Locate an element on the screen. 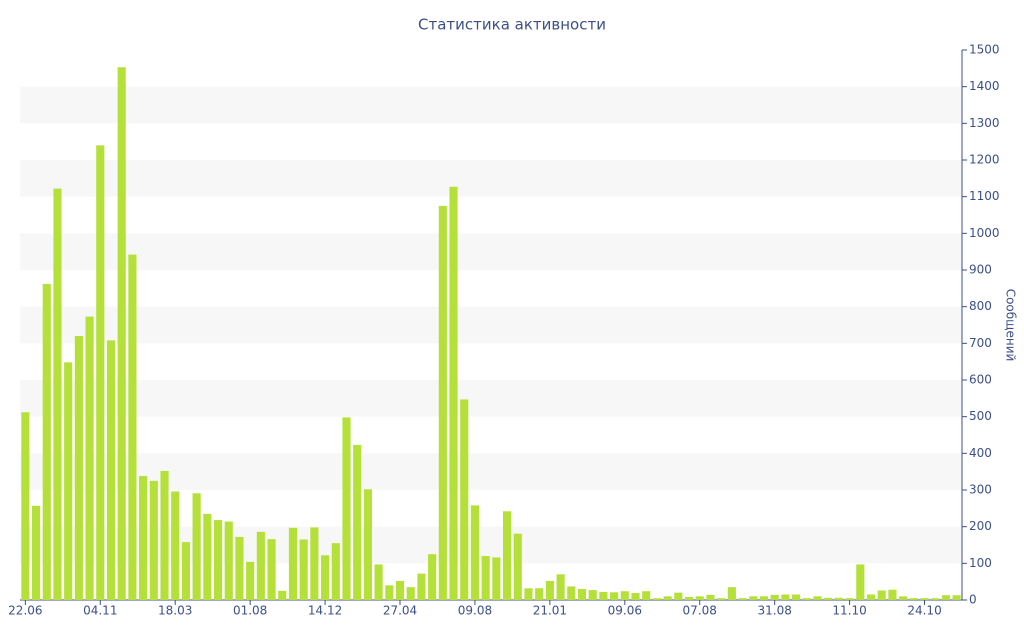 Image resolution: width=1024 pixels, height=640 pixels. x-tick-label: 18.03 is located at coordinates (175, 611).